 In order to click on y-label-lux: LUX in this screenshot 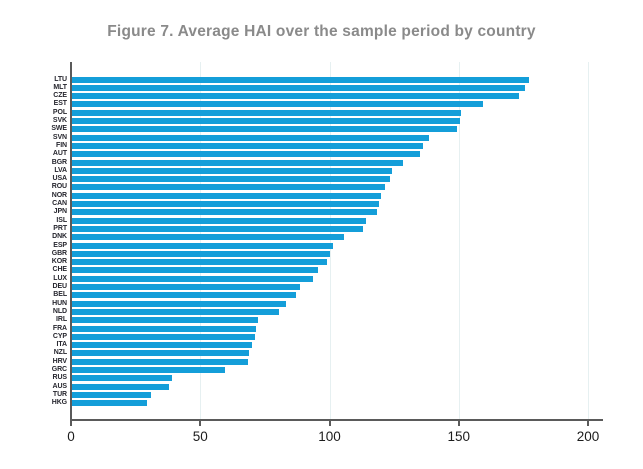, I will do `click(60, 278)`.